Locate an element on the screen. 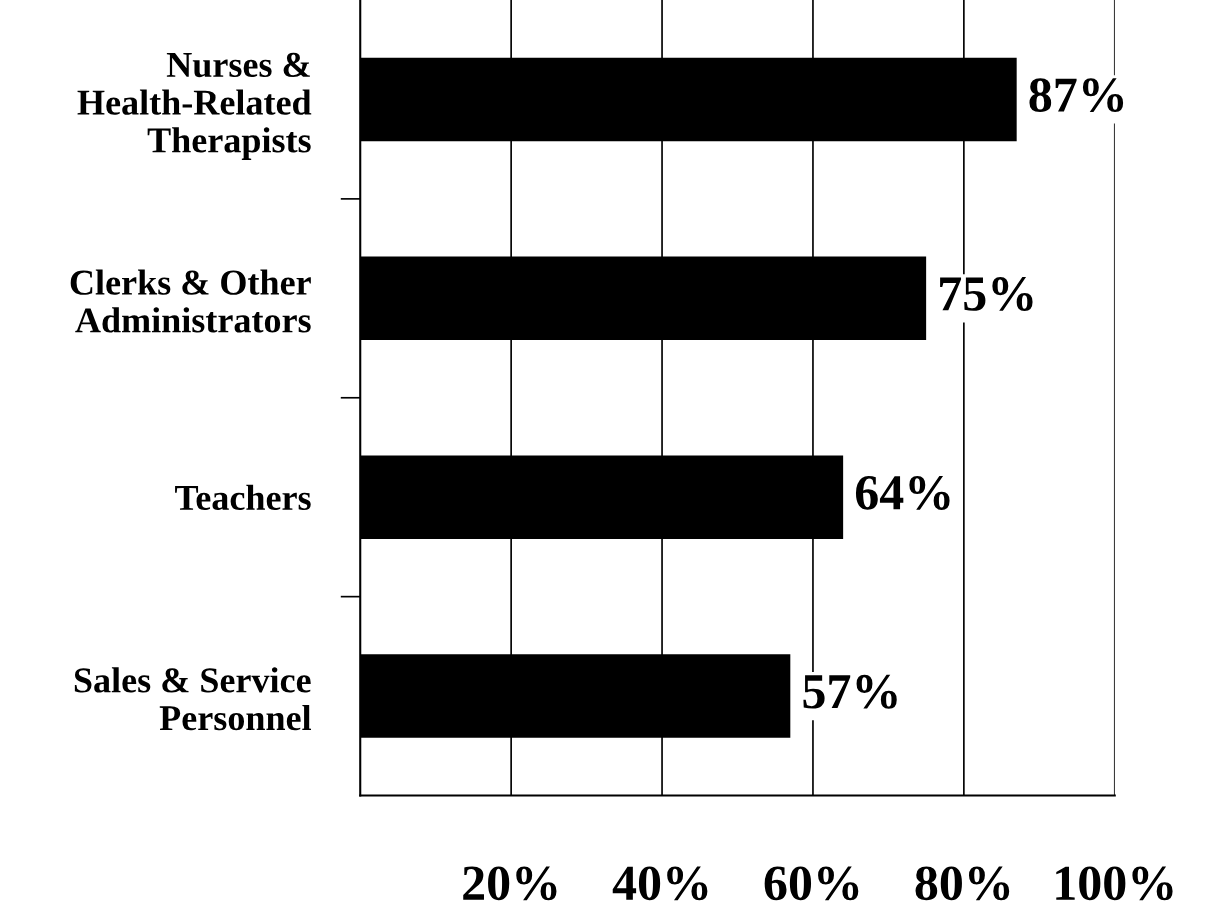  x-tick-label: 80% is located at coordinates (962, 883).